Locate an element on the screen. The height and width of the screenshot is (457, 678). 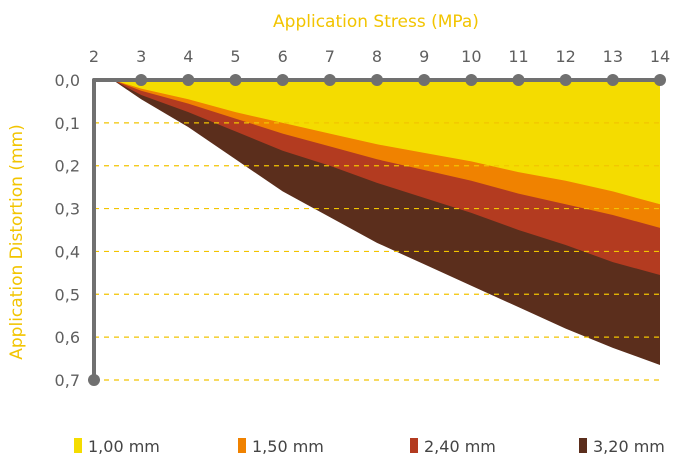
x-tick-label-8: 8 is located at coordinates (377, 56).